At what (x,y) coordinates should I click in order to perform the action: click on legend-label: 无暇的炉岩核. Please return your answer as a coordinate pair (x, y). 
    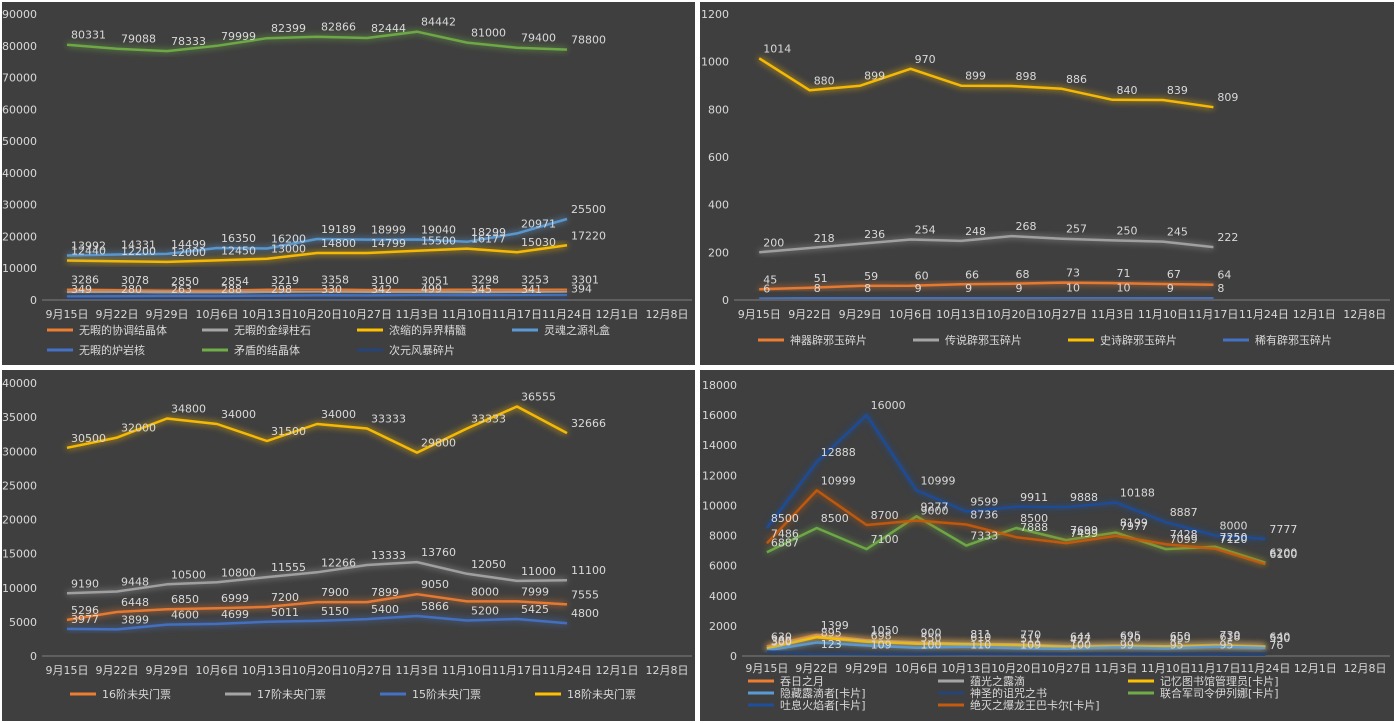
    Looking at the image, I should click on (112, 350).